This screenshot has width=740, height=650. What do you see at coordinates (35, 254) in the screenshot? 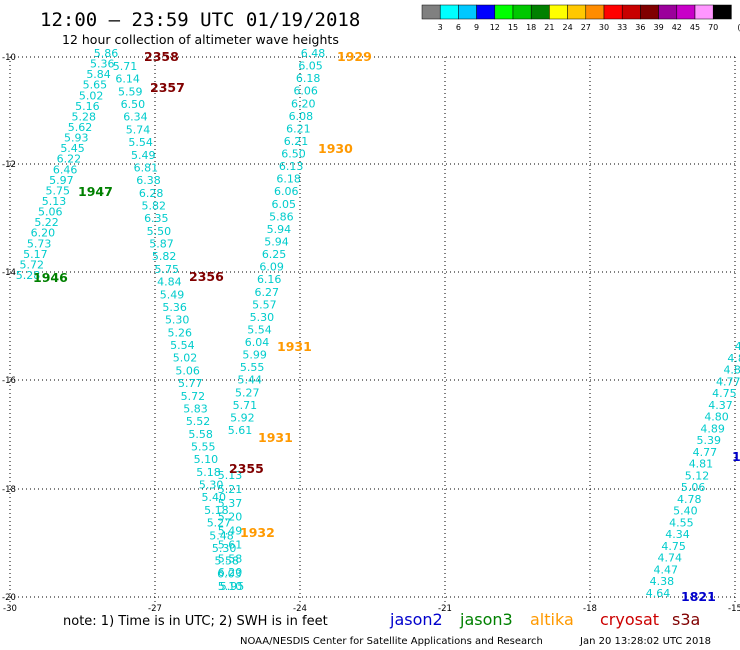
I see `wave-height-value: 5.17` at bounding box center [35, 254].